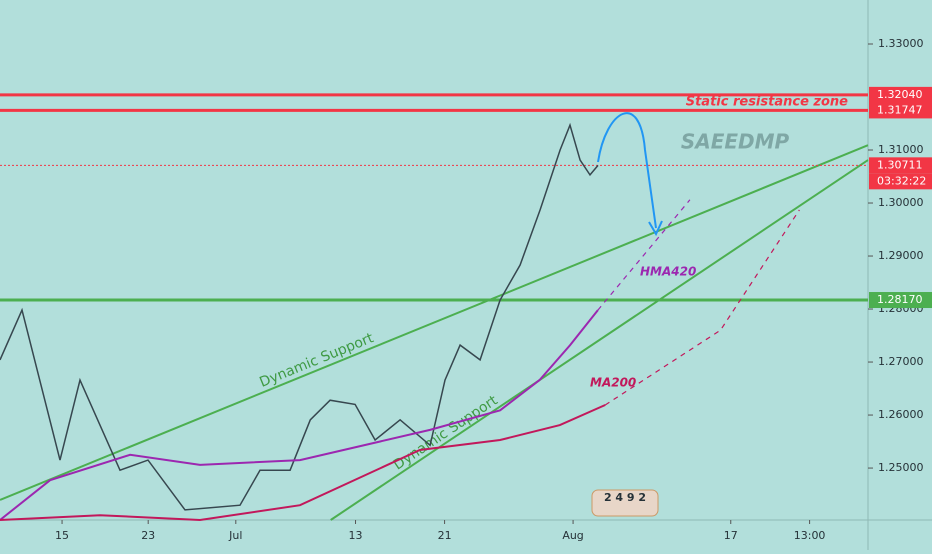 This screenshot has height=554, width=932. I want to click on x-tick-label: 23, so click(148, 535).